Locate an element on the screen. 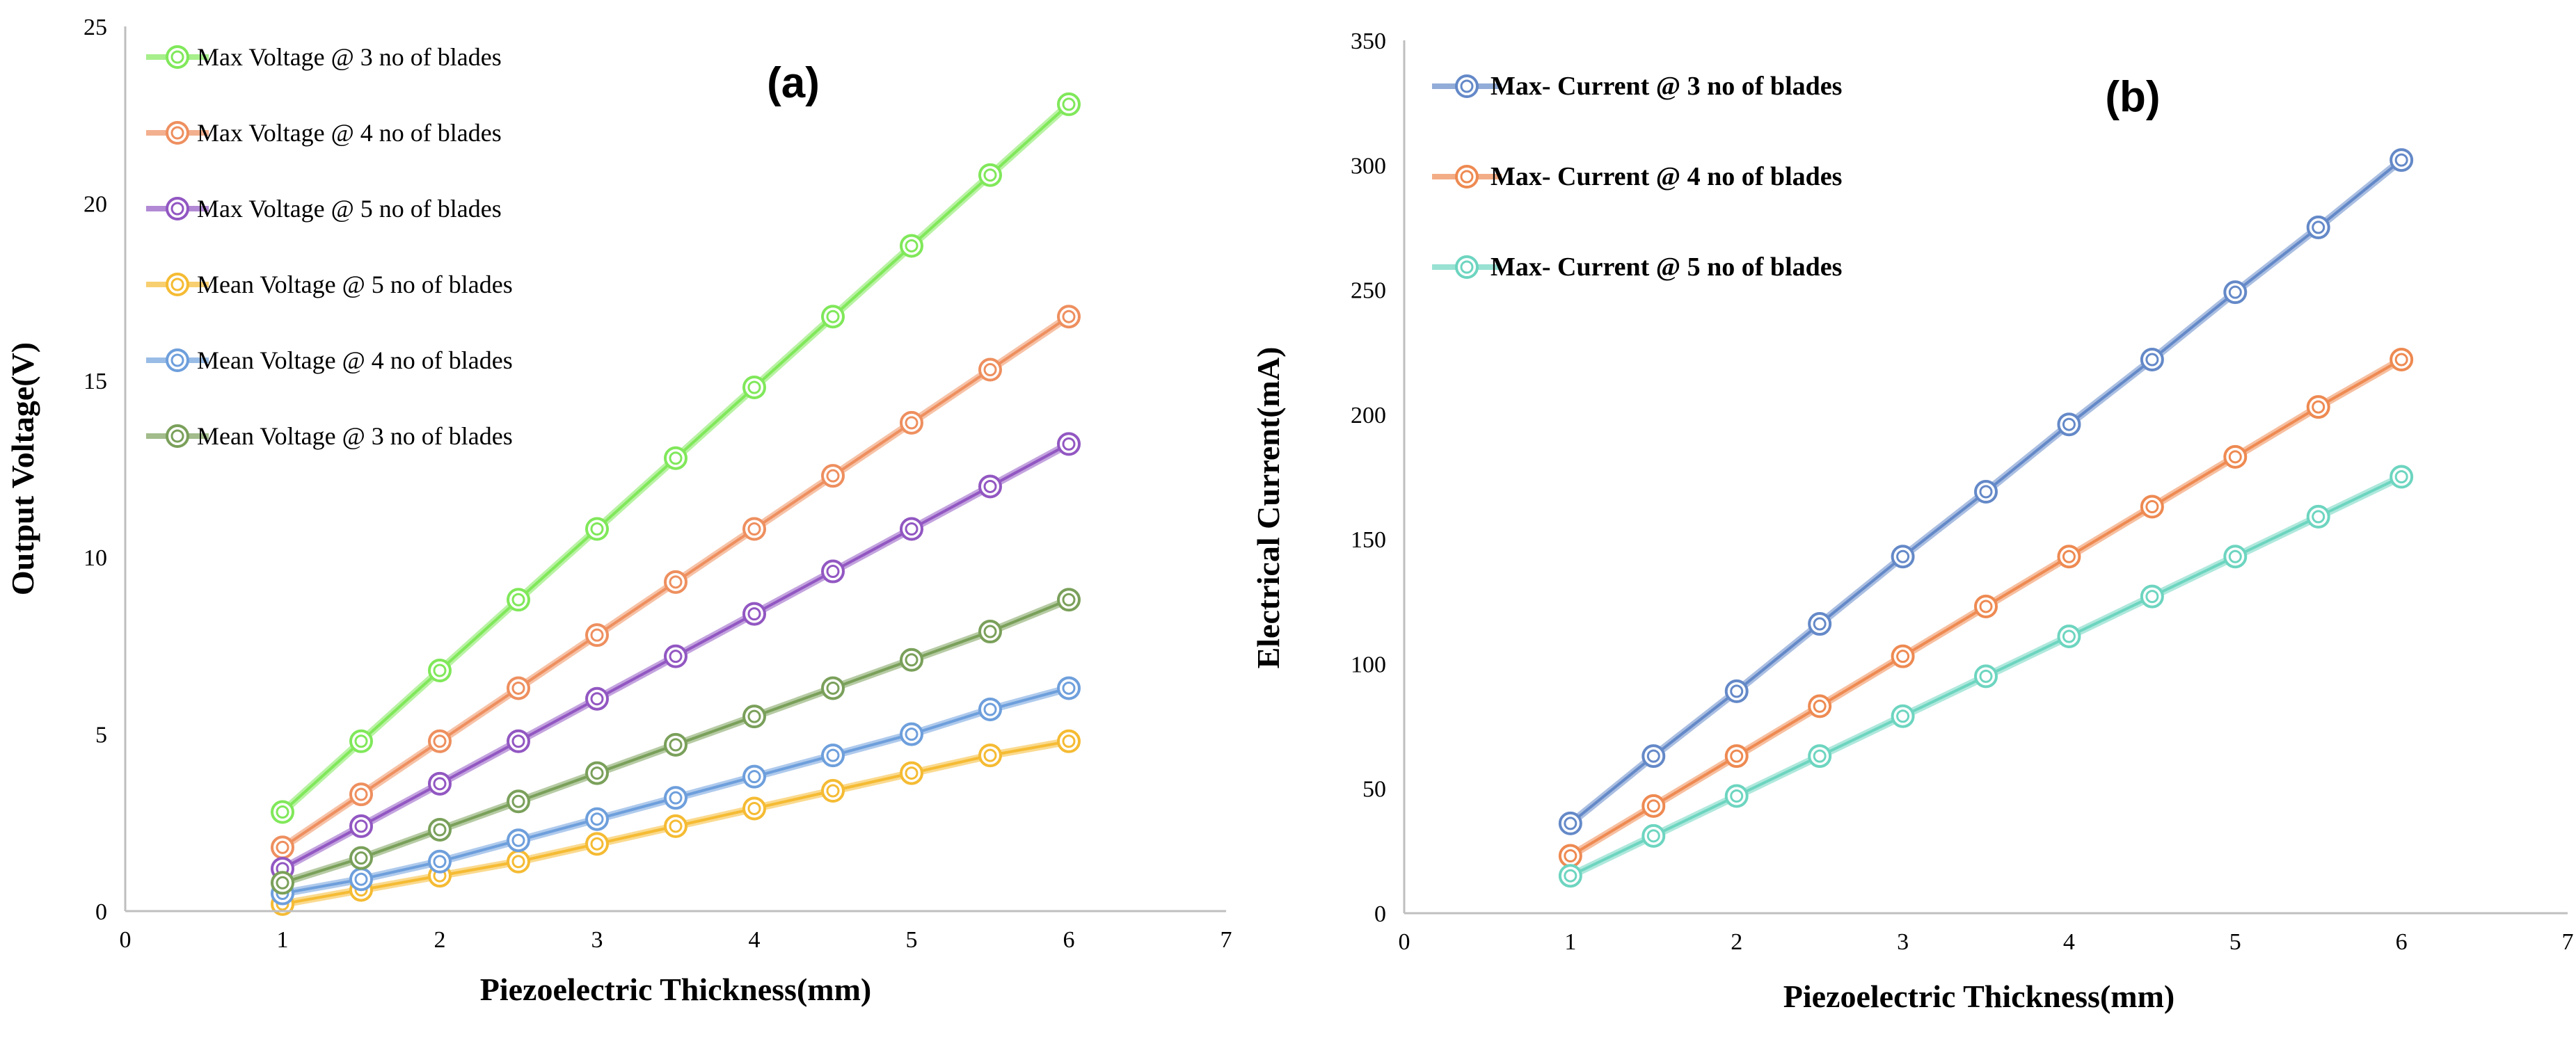 The image size is (2576, 1037). chart-a-y-axis-title: Output Voltage(V) is located at coordinates (22, 469).